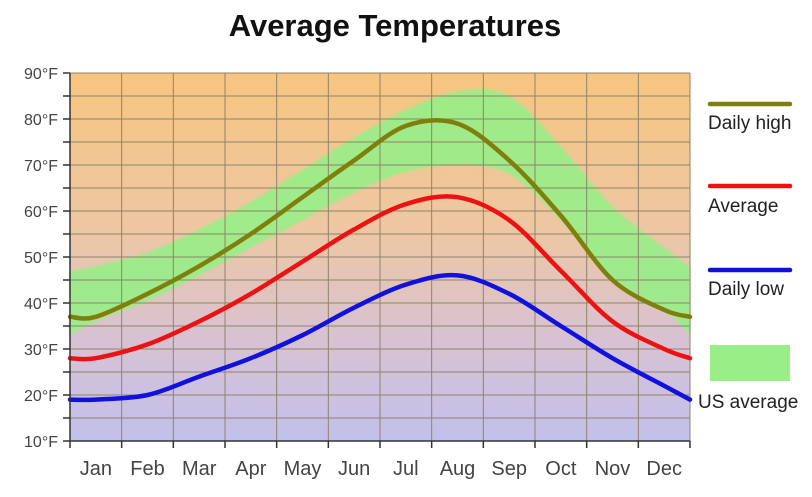 The height and width of the screenshot is (497, 812). What do you see at coordinates (743, 206) in the screenshot?
I see `legend-label-average: Average` at bounding box center [743, 206].